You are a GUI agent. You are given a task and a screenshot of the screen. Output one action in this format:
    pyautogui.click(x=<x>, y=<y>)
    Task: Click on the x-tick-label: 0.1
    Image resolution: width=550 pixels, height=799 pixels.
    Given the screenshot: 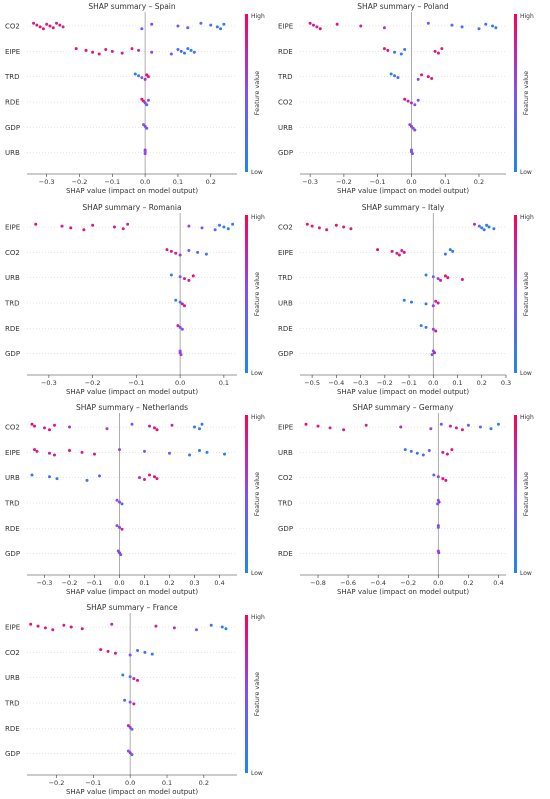 What is the action you would take?
    pyautogui.click(x=178, y=182)
    